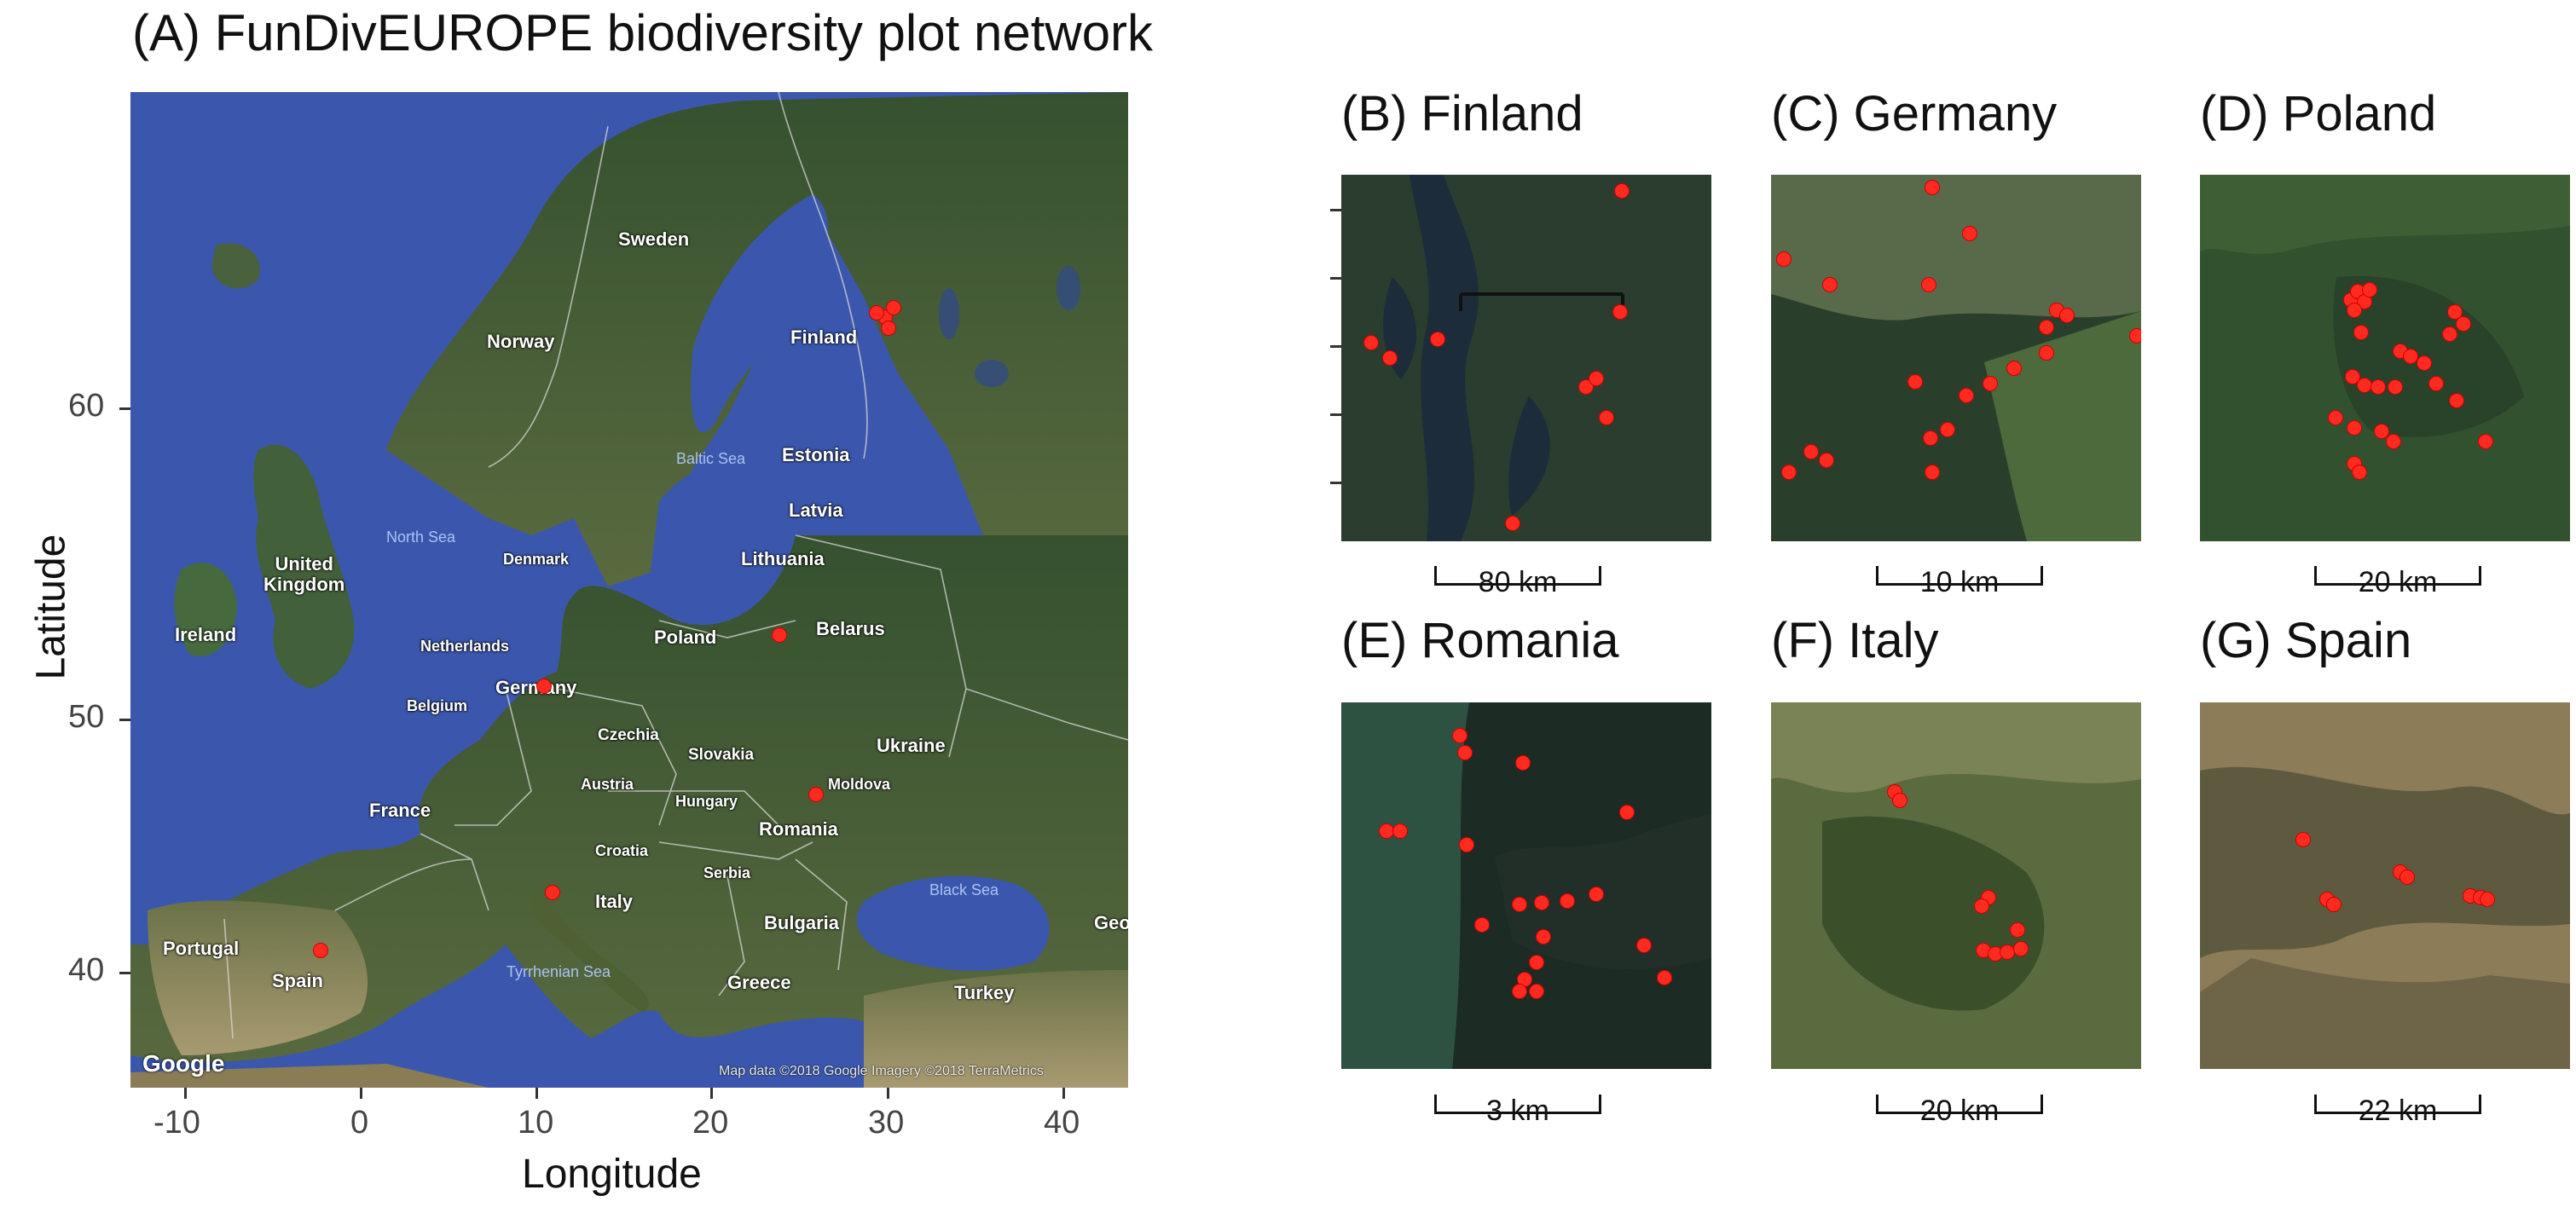 The height and width of the screenshot is (1213, 2576). What do you see at coordinates (912, 745) in the screenshot?
I see `country-label: Ukraine` at bounding box center [912, 745].